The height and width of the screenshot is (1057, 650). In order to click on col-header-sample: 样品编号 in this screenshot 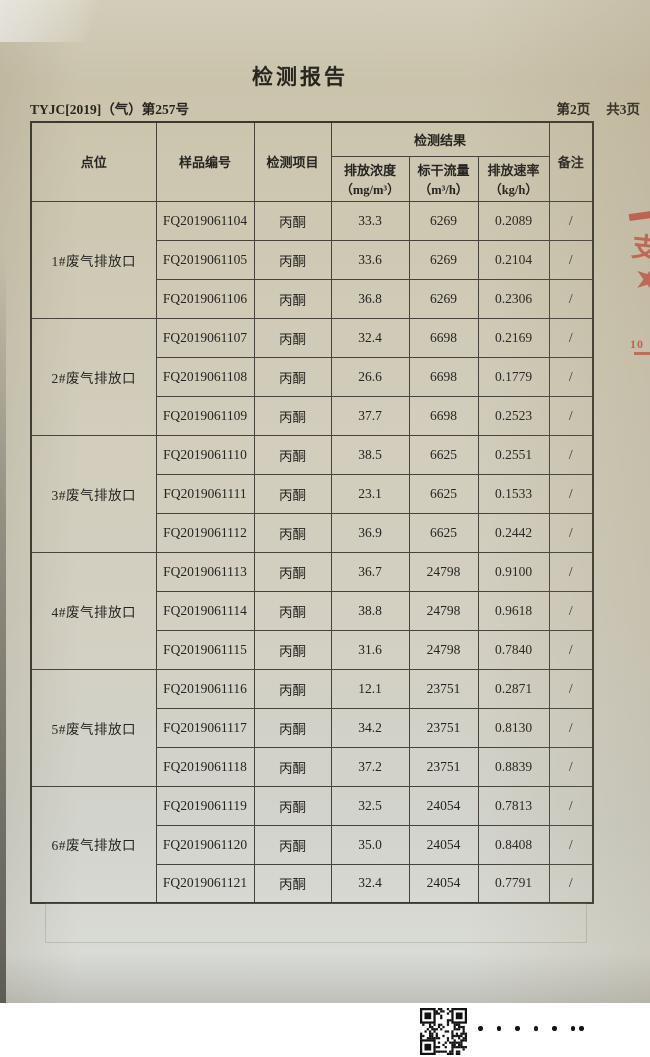, I will do `click(205, 161)`.